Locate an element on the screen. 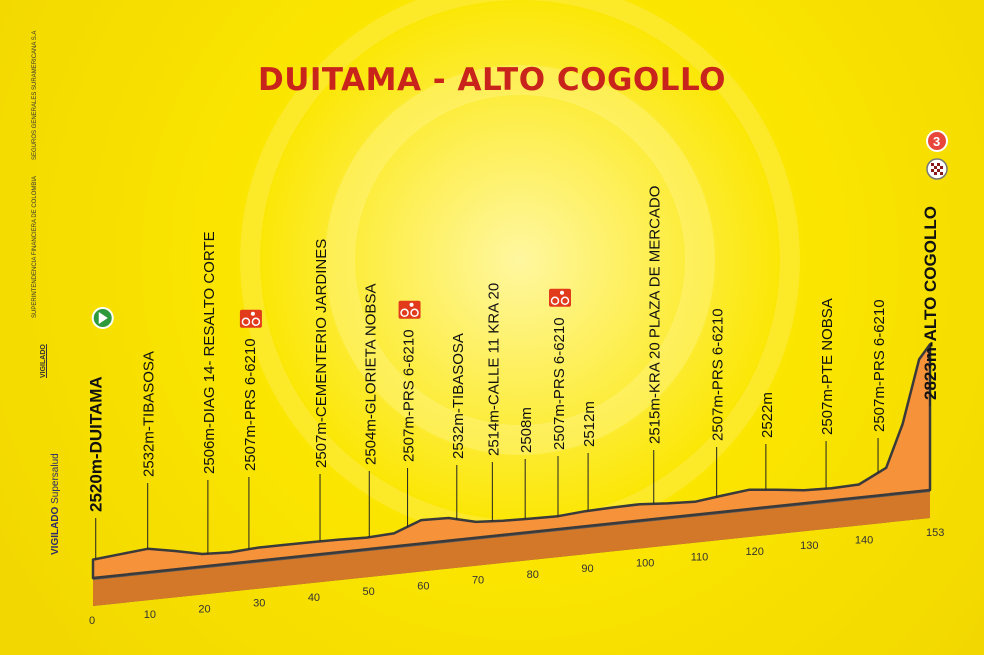 Image resolution: width=984 pixels, height=655 pixels. start-arrow-icon is located at coordinates (103, 318).